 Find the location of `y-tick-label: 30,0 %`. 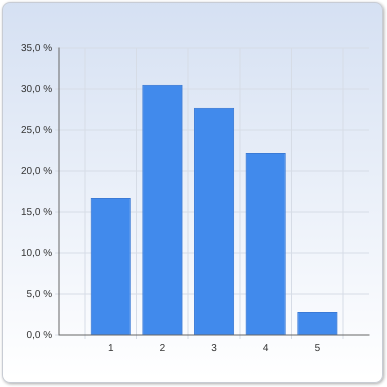

y-tick-label: 30,0 % is located at coordinates (36, 89).